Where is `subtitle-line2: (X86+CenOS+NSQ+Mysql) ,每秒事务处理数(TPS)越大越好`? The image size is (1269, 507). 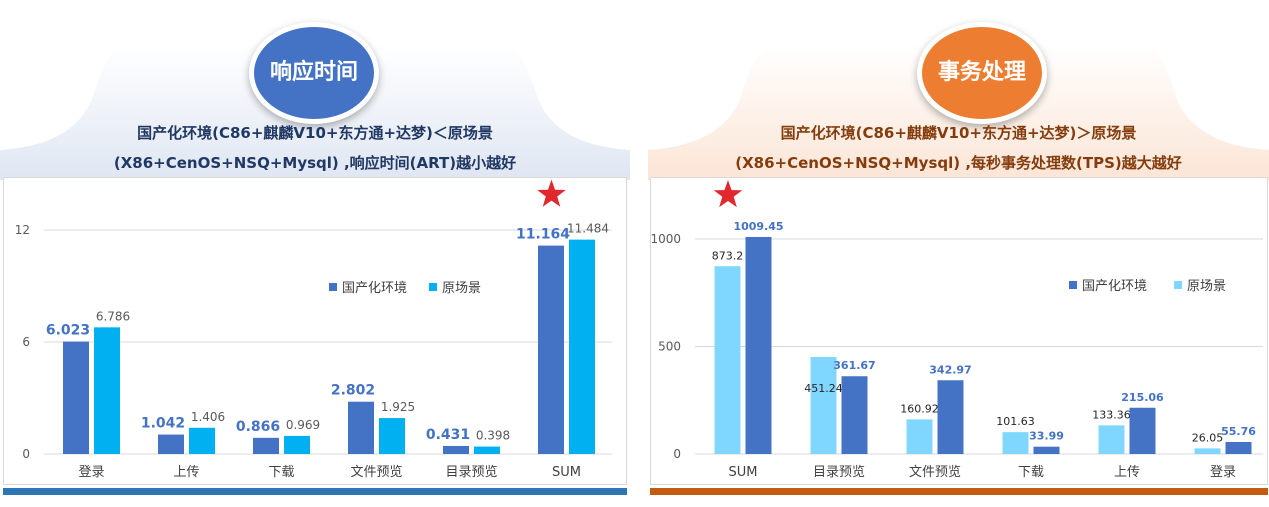
subtitle-line2: (X86+CenOS+NSQ+Mysql) ,每秒事务处理数(TPS)越大越好 is located at coordinates (958, 163).